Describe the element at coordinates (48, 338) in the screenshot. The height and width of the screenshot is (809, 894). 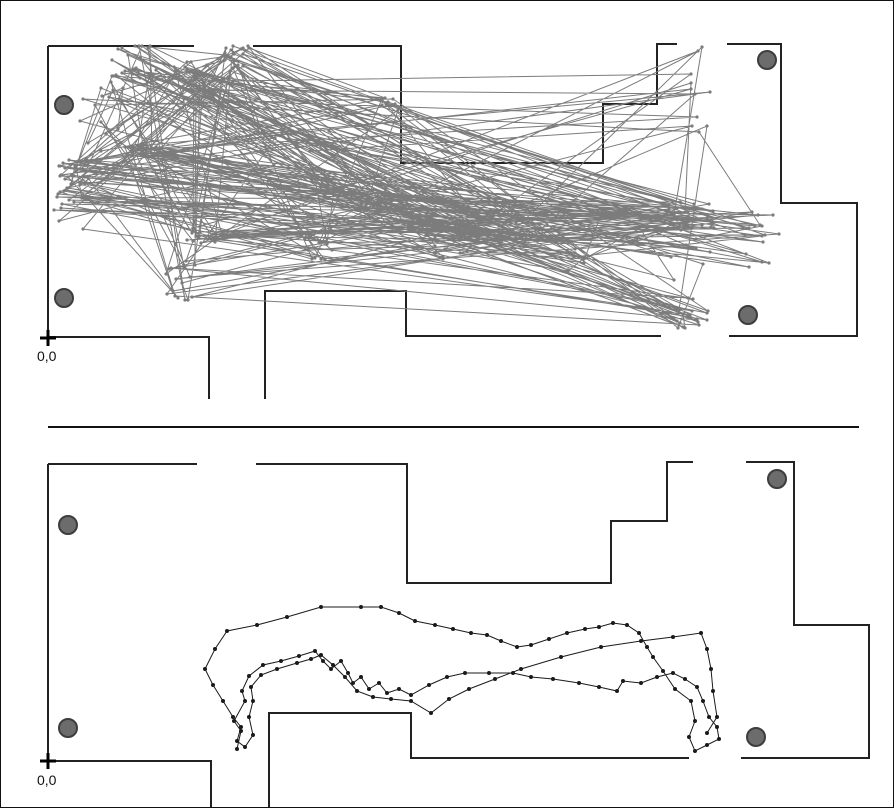
I see `top-origin-cross` at that location.